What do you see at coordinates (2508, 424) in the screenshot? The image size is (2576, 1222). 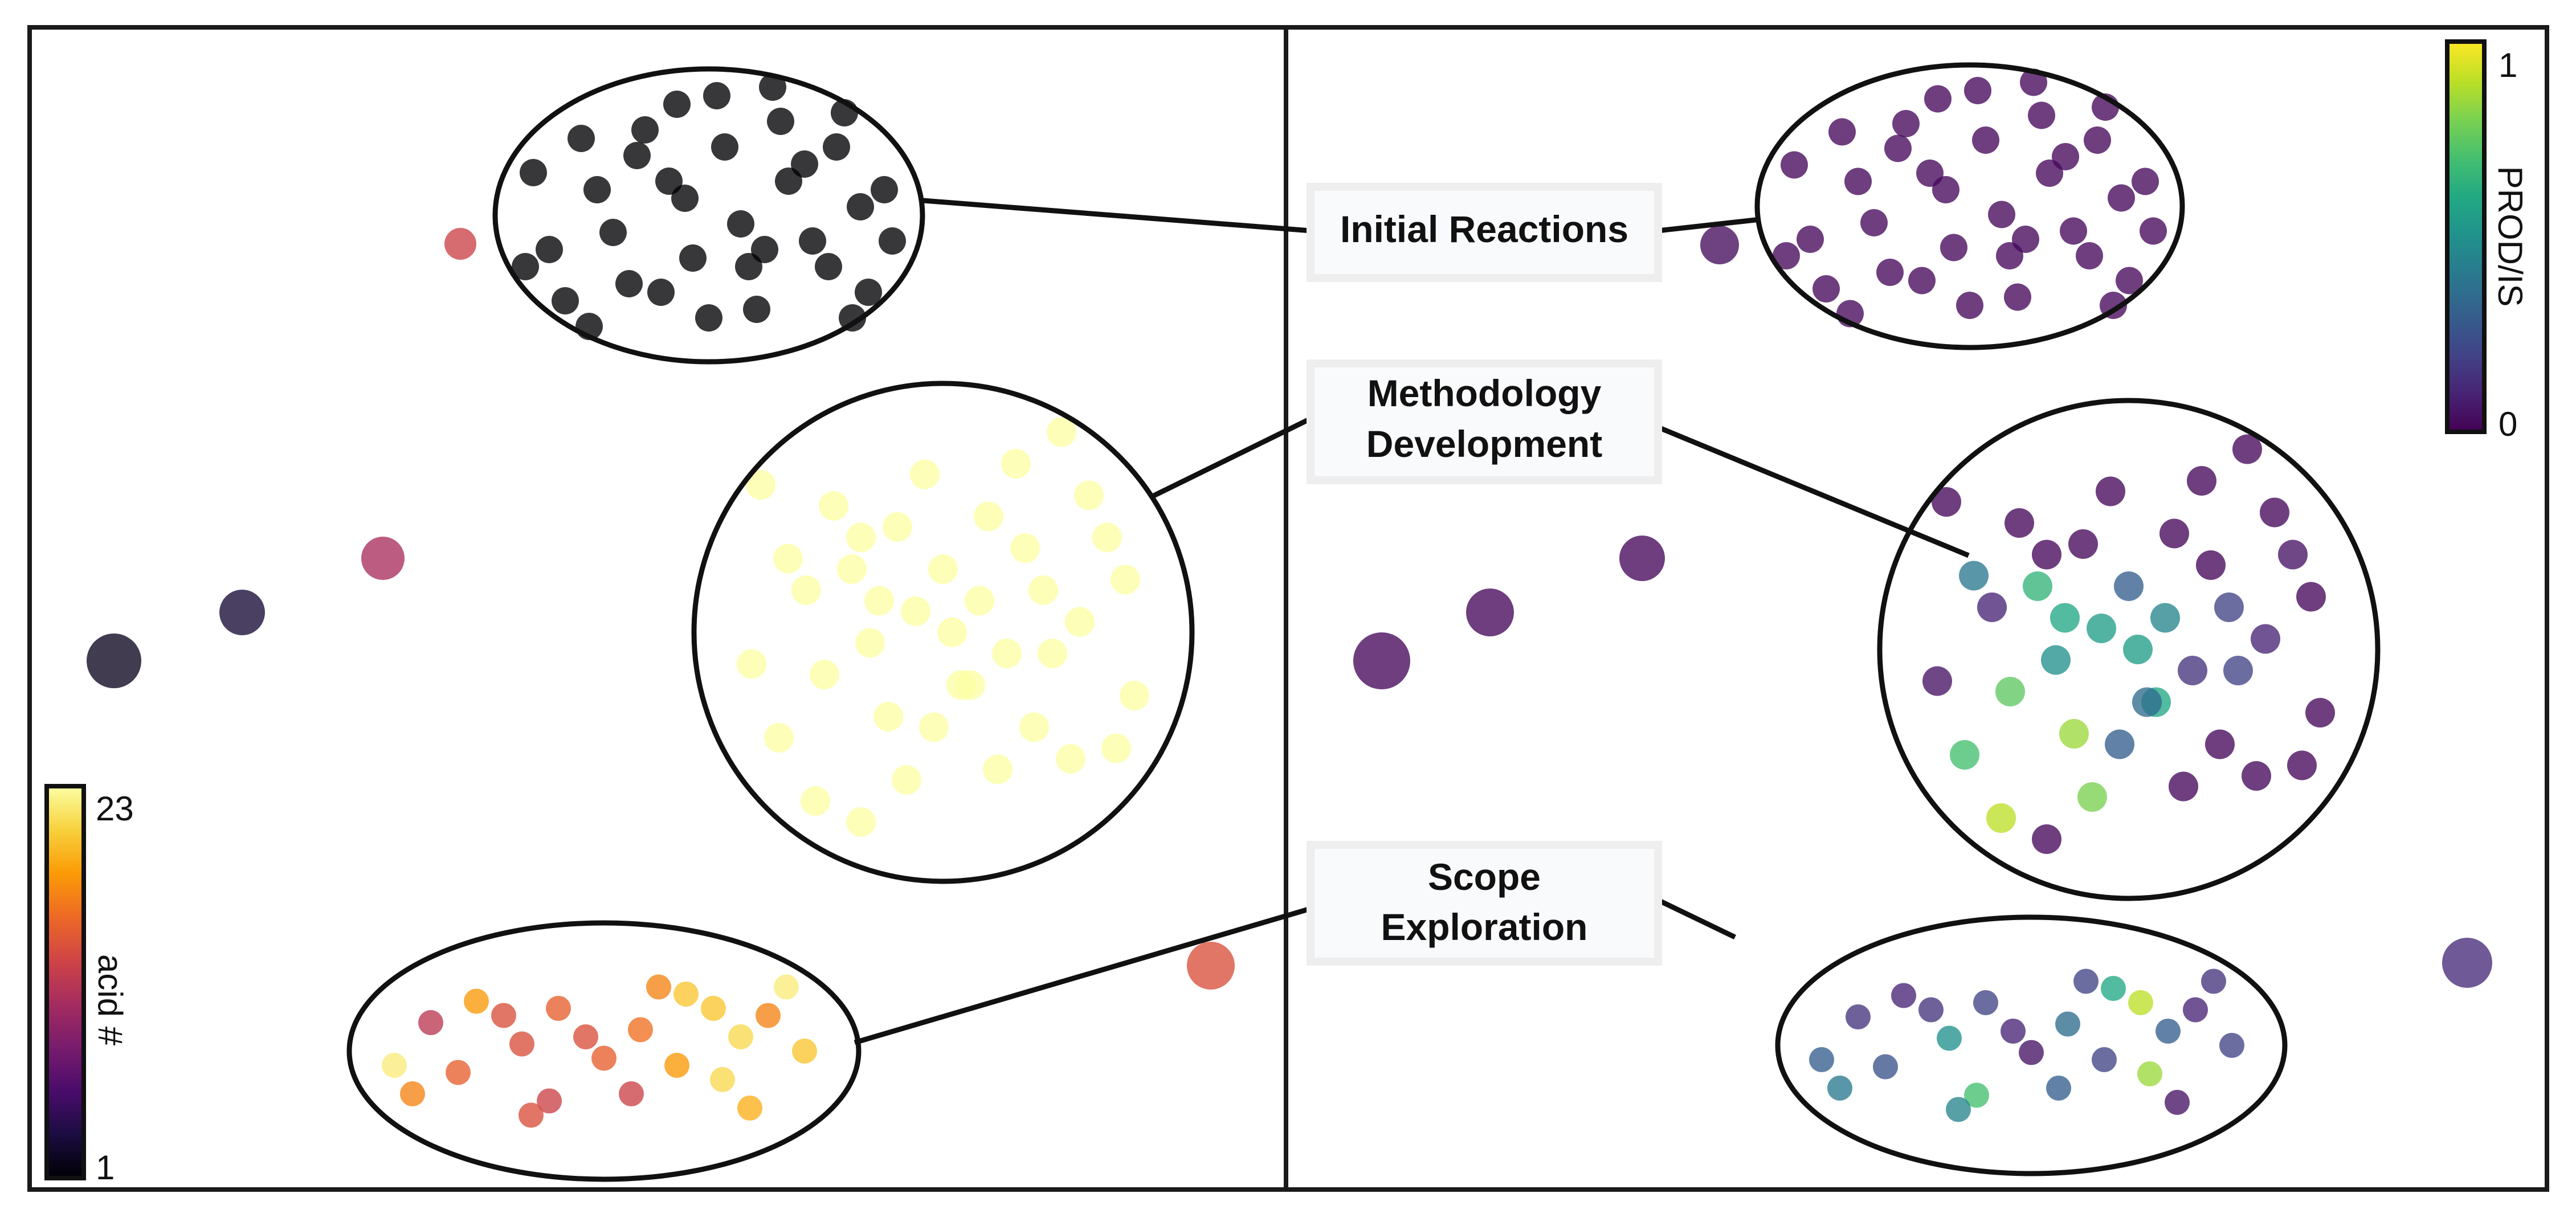 I see `right-colorbar-min-label: 0` at bounding box center [2508, 424].